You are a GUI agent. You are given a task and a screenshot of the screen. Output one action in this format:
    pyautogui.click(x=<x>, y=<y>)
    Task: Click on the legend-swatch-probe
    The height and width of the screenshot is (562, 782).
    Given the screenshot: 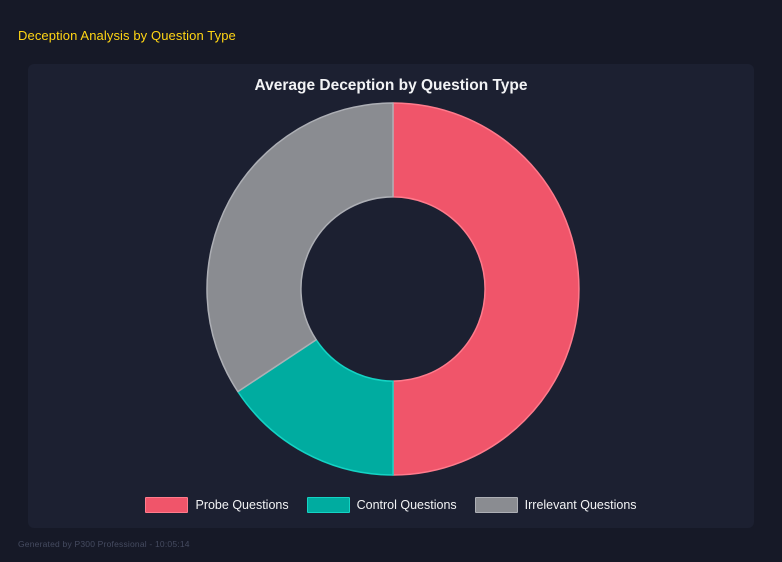 What is the action you would take?
    pyautogui.click(x=167, y=505)
    